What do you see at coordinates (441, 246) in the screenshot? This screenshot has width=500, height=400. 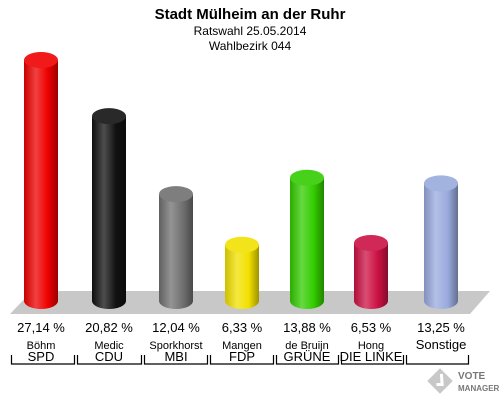 I see `bar-sonstige` at bounding box center [441, 246].